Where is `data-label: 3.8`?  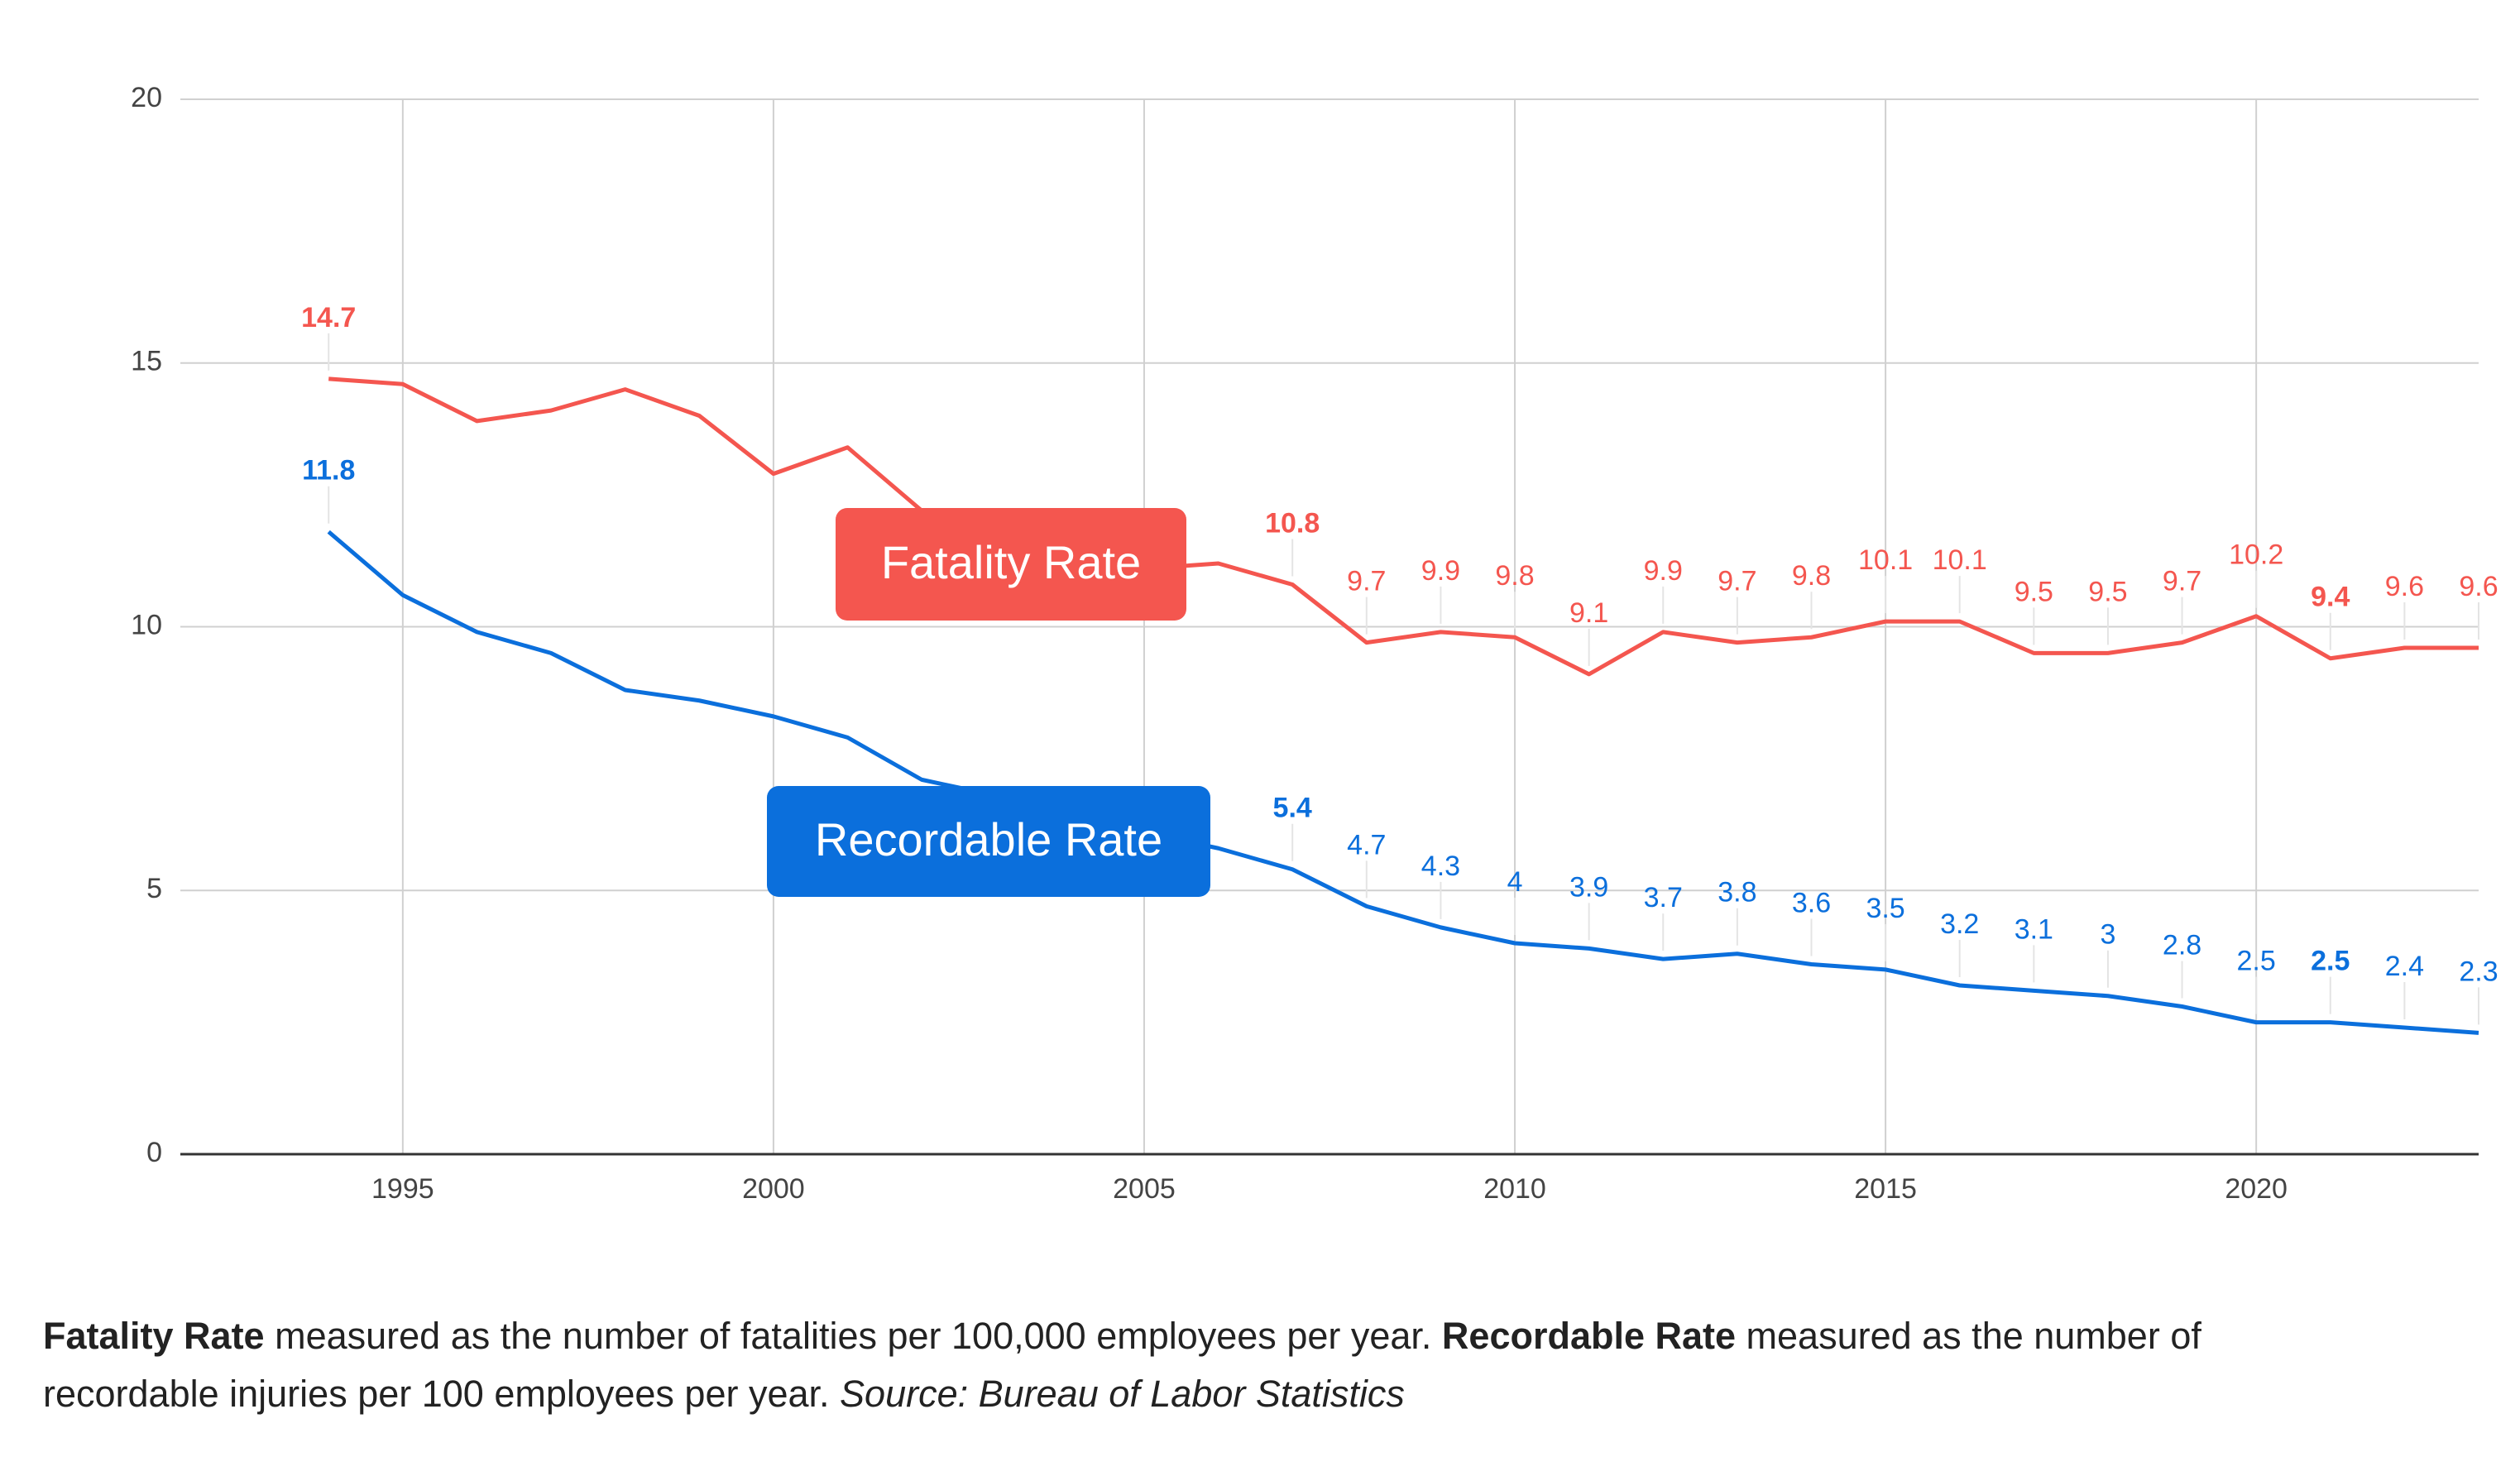 data-label: 3.8 is located at coordinates (1737, 892).